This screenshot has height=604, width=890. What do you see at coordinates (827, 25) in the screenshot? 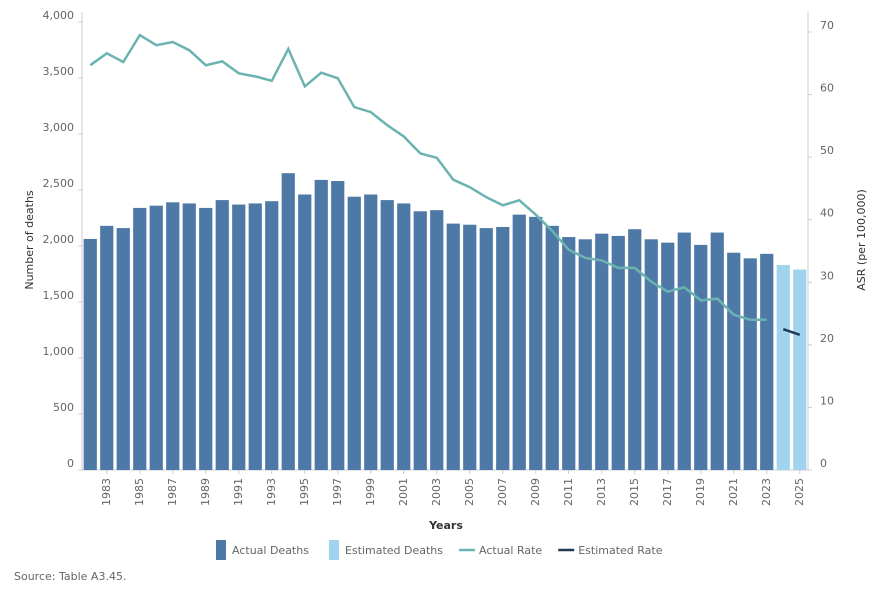
I see `y2-tick-label: 70` at bounding box center [827, 25].